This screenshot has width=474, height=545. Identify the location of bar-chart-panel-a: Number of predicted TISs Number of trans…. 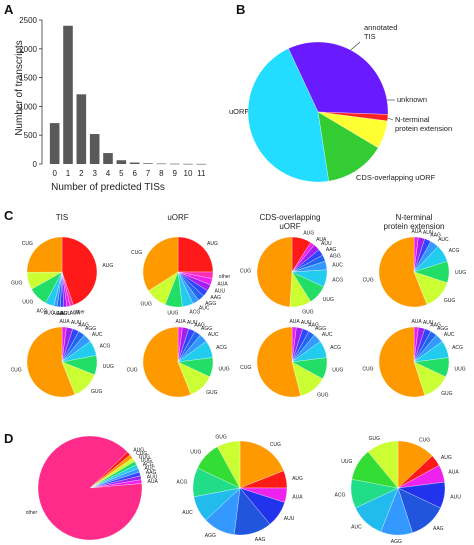
(110, 104).